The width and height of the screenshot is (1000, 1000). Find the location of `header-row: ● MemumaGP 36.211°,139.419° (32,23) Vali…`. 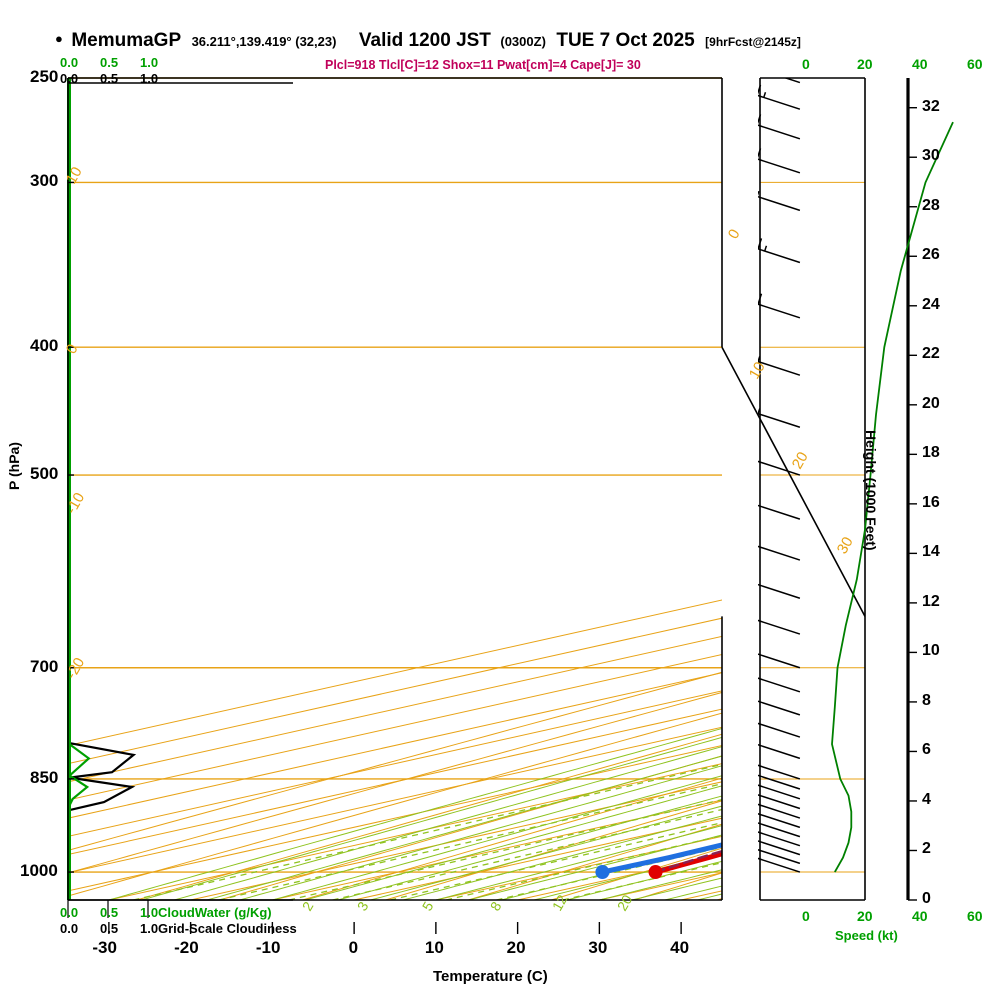

header-row: ● MemumaGP 36.211°,139.419° (32,23) Vali… is located at coordinates (428, 41).